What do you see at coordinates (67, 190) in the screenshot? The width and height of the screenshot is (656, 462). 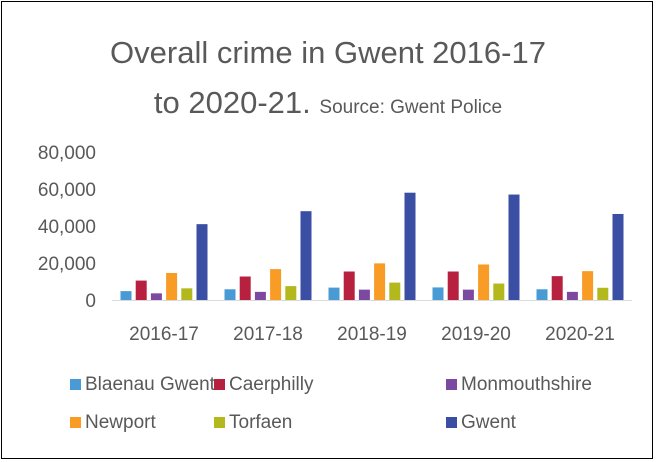 I see `y-tick-label: 60,000` at bounding box center [67, 190].